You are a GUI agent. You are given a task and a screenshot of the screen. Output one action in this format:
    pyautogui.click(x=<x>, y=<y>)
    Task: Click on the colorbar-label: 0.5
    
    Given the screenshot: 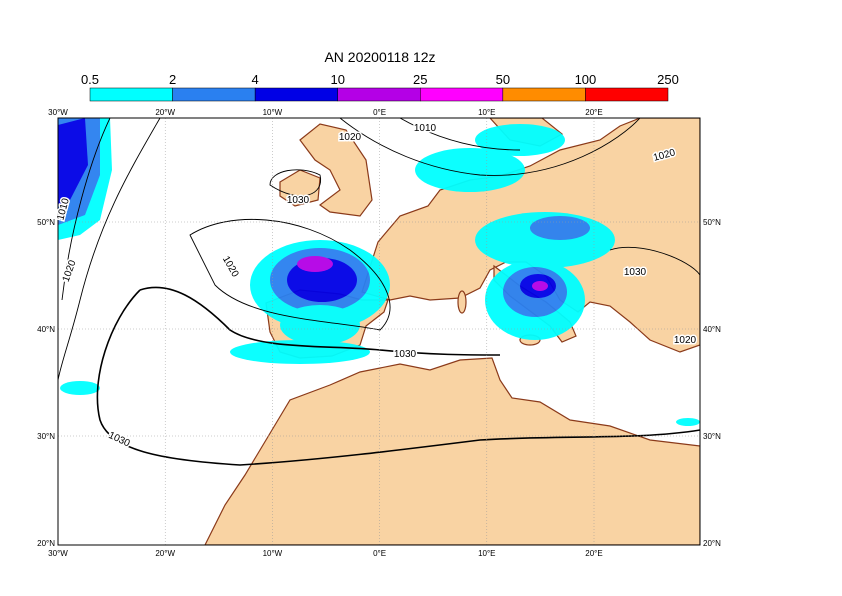 What is the action you would take?
    pyautogui.click(x=90, y=79)
    